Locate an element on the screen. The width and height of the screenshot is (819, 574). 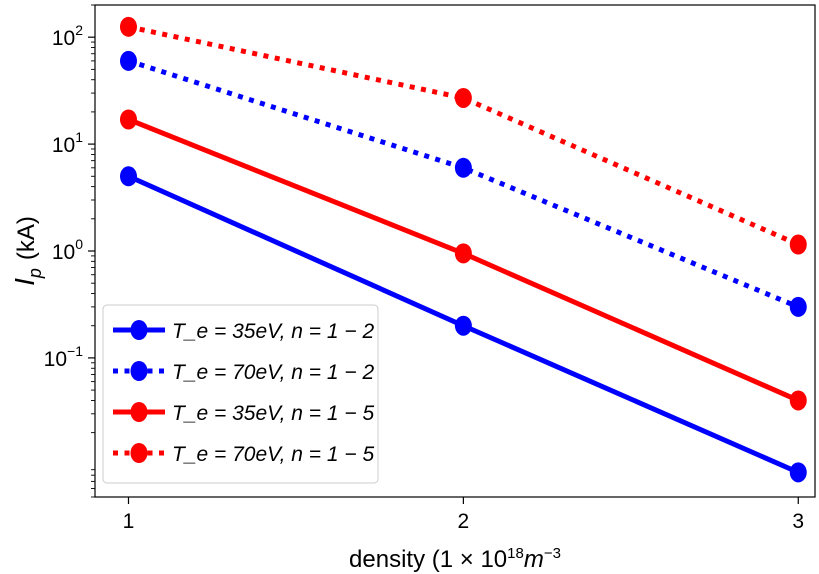
y-axis-label-main: I is located at coordinates (24, 282).